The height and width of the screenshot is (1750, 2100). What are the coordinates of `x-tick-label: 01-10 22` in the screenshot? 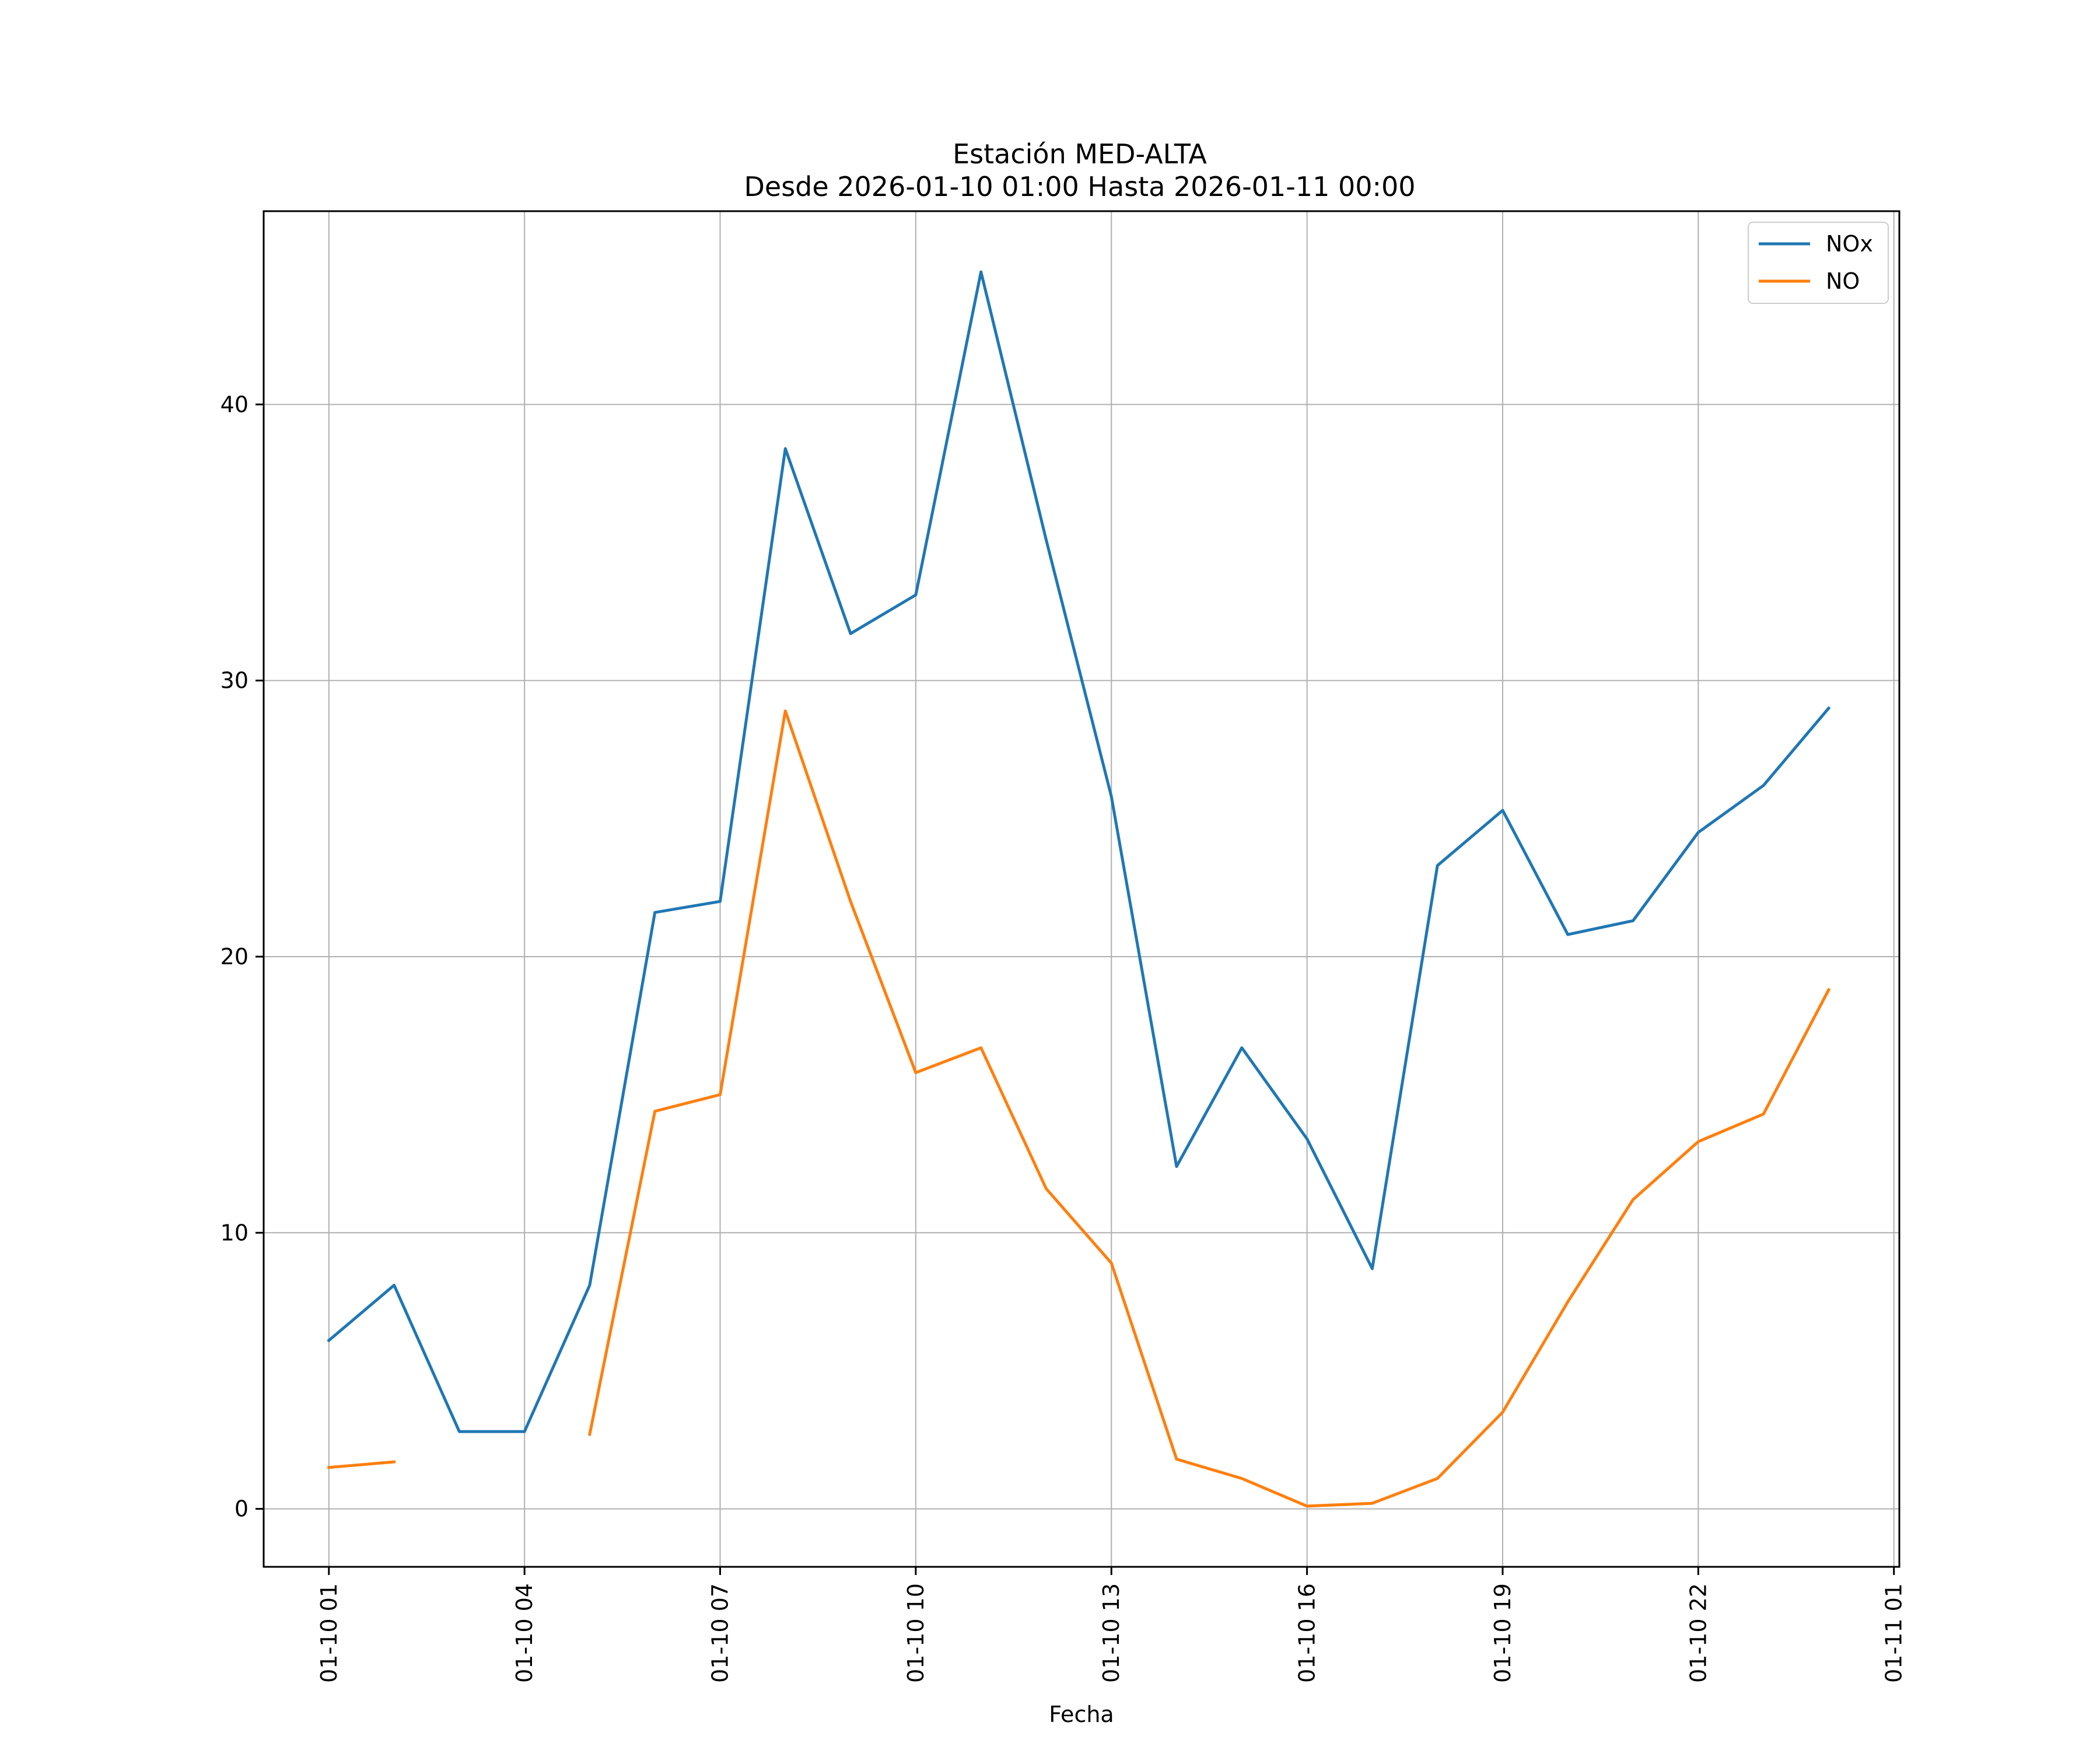 It's located at (1698, 1633).